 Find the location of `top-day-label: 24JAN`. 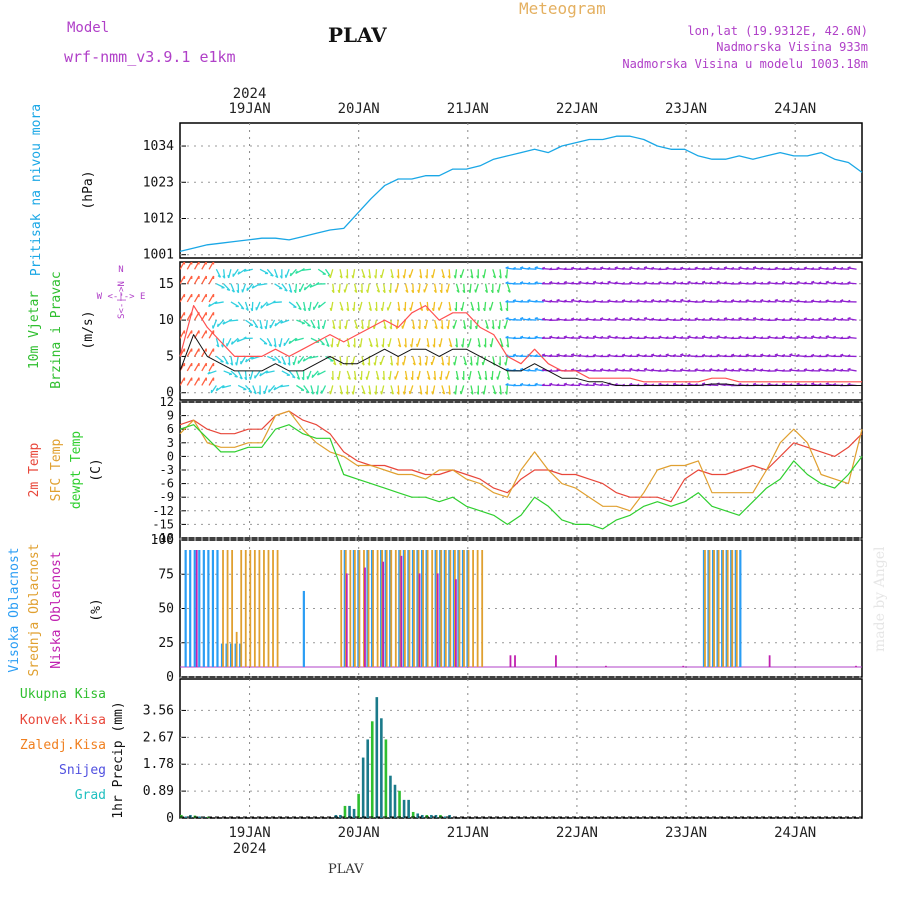

top-day-label: 24JAN is located at coordinates (795, 109).